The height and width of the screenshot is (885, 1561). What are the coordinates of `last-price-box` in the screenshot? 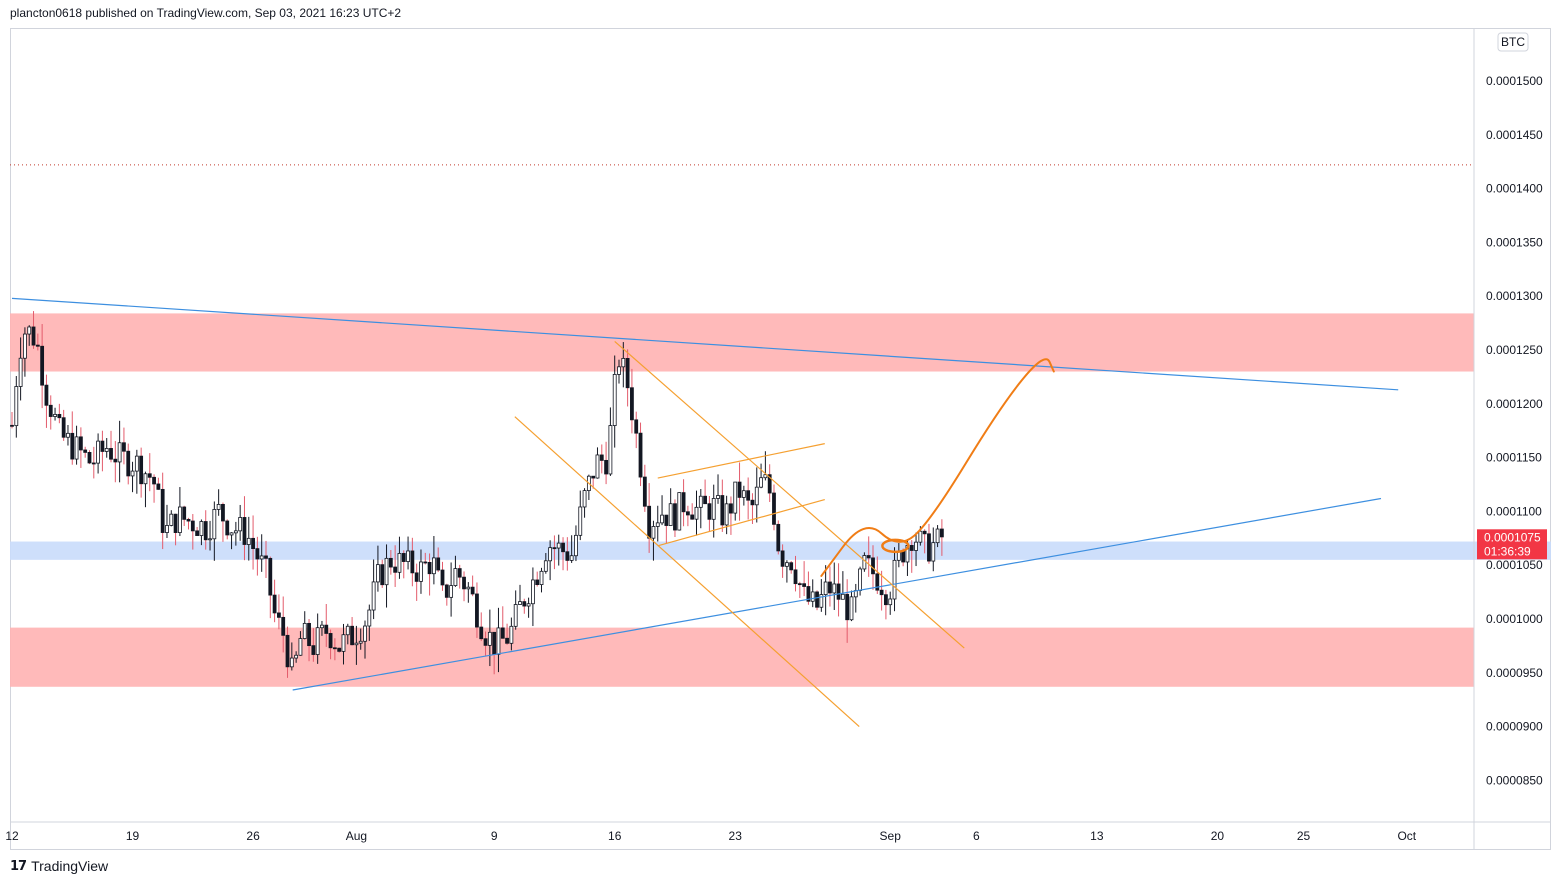 It's located at (1512, 544).